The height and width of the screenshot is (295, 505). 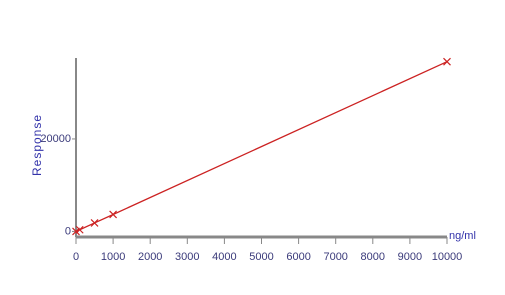 I want to click on x-tick-label: 5000, so click(x=261, y=257).